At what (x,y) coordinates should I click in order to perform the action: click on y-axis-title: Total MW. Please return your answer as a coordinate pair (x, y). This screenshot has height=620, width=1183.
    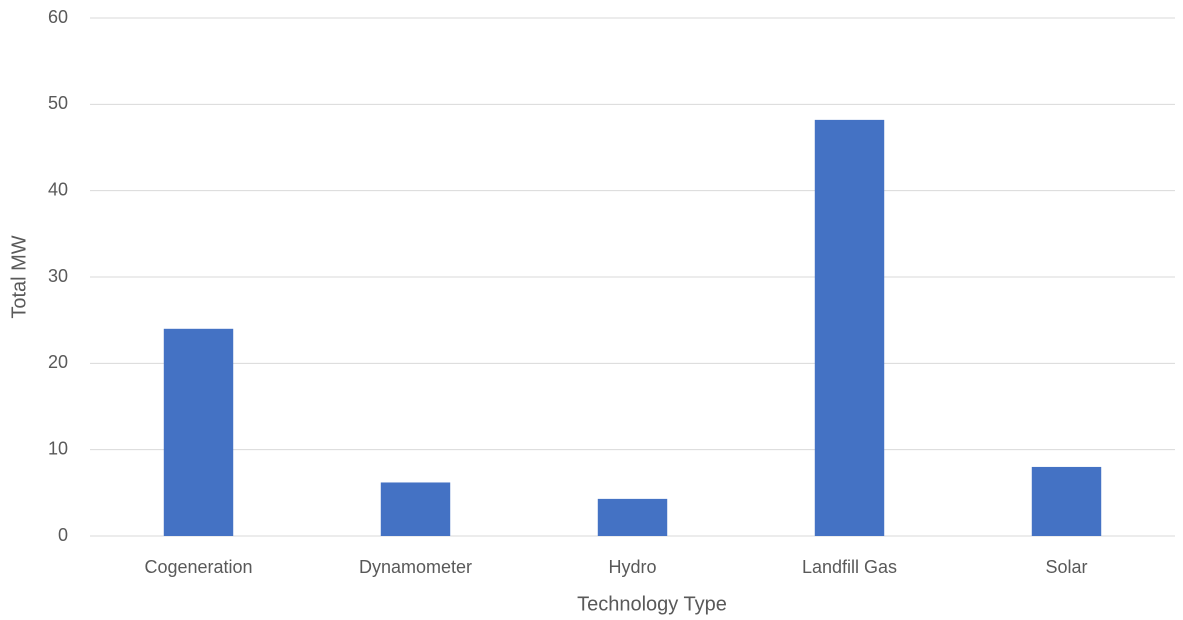
    Looking at the image, I should click on (19, 276).